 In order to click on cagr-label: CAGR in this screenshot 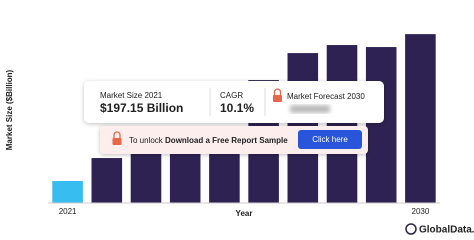, I will do `click(231, 95)`.